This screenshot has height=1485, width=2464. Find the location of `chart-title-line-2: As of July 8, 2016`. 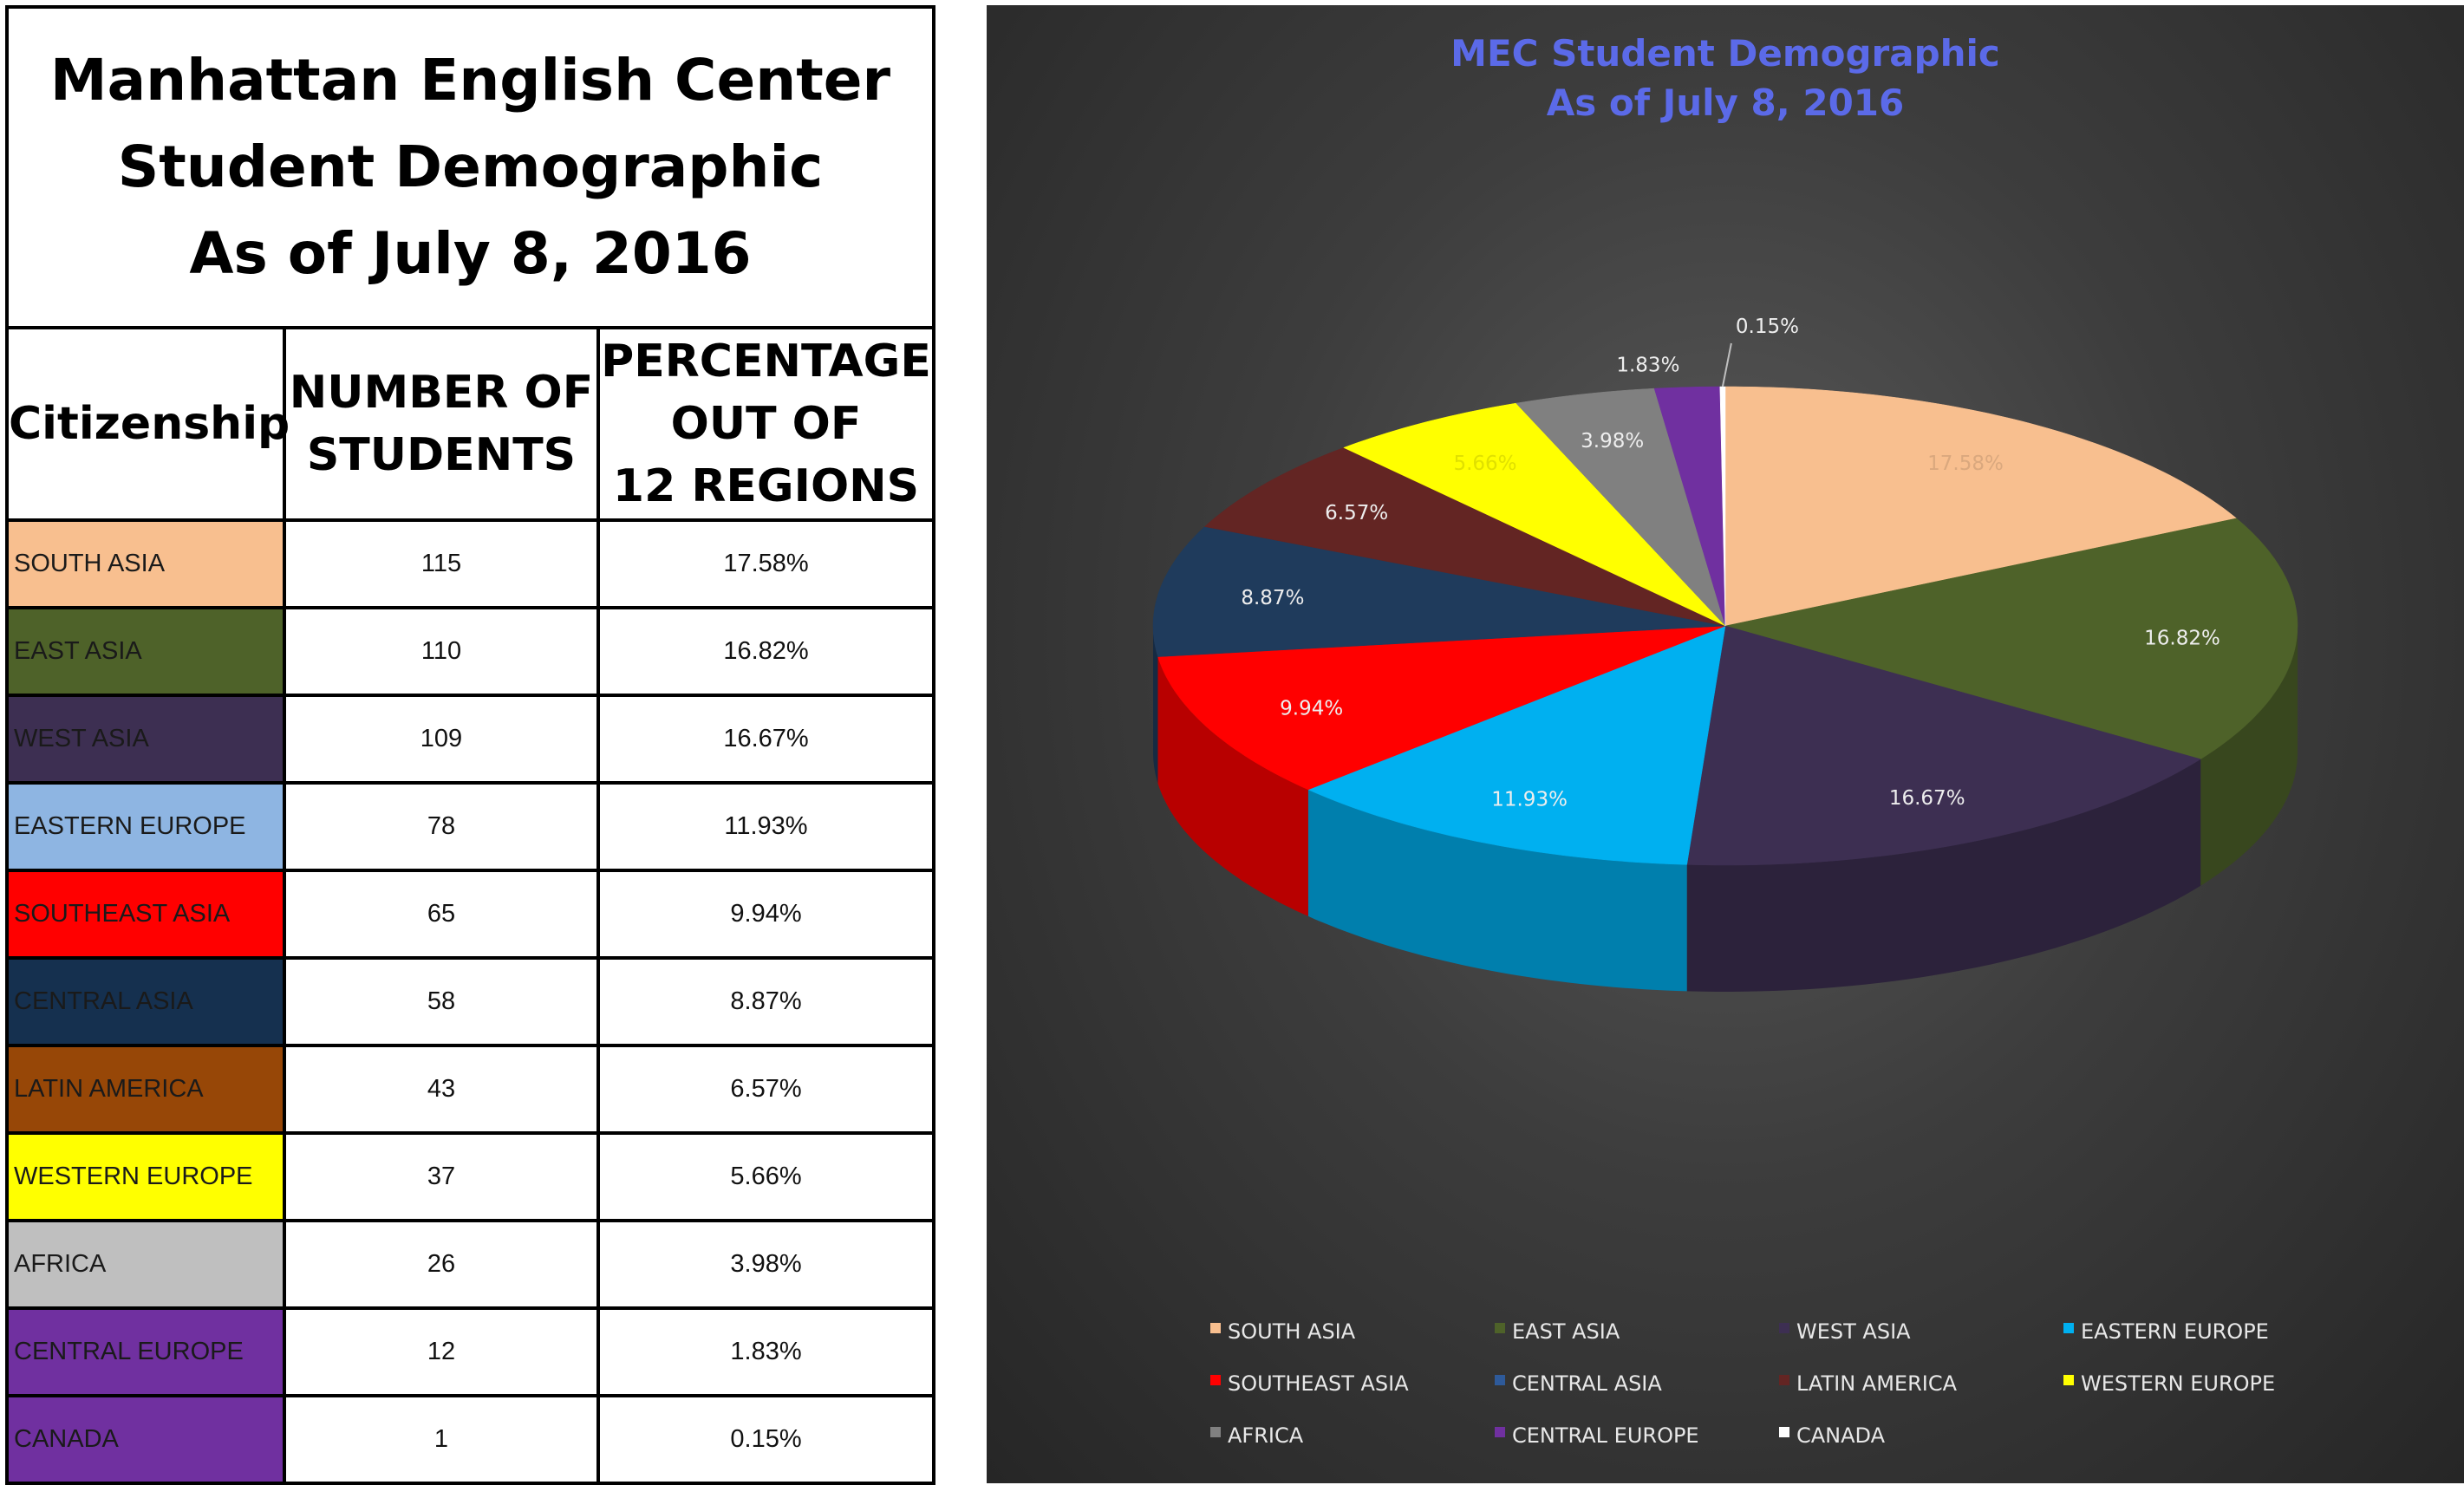

chart-title-line-2: As of July 8, 2016 is located at coordinates (1726, 103).